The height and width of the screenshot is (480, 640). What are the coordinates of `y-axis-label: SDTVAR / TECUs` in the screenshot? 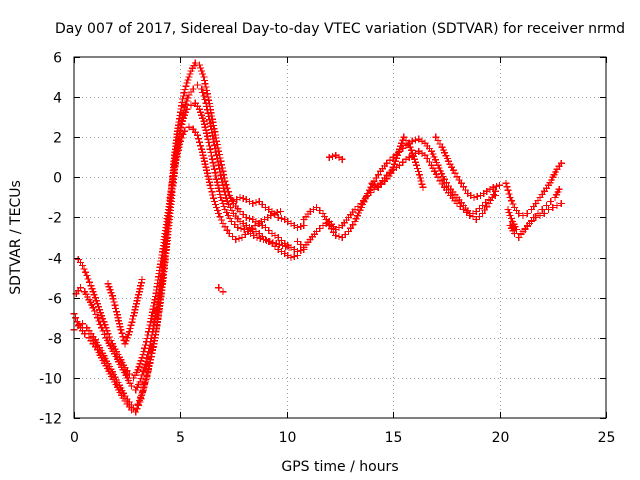 It's located at (16, 237).